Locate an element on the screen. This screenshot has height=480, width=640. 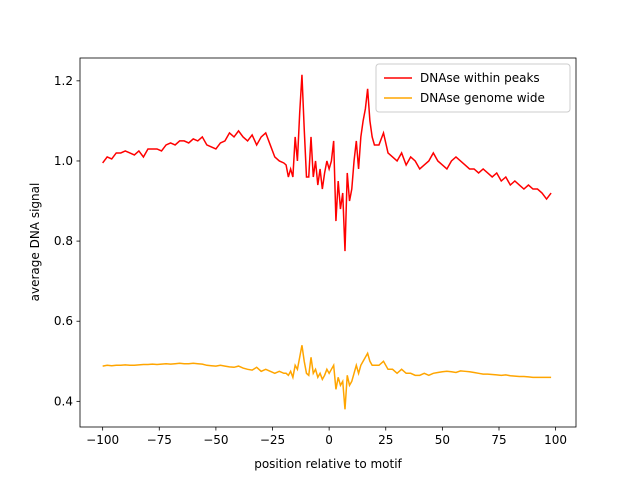
x-axis-label: position relative to motif is located at coordinates (328, 464).